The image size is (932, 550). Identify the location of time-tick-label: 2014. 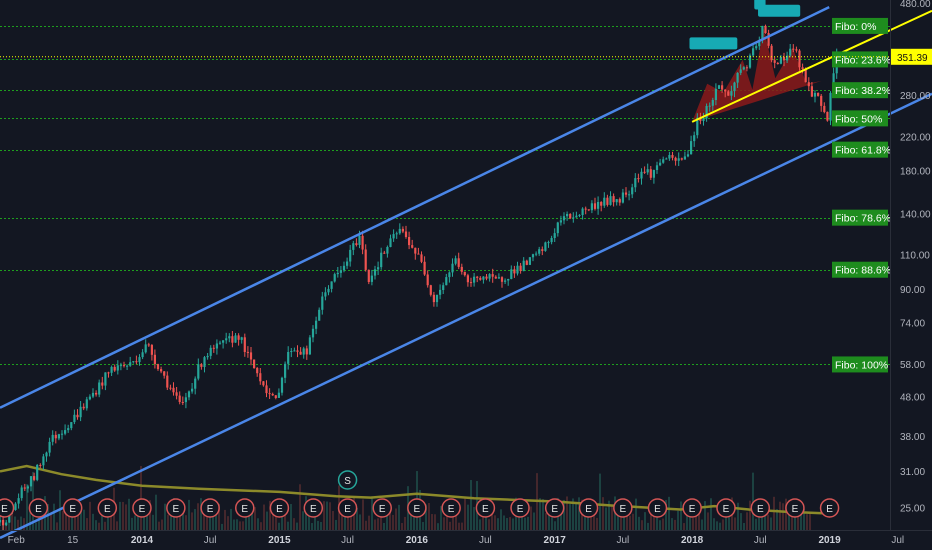
(142, 540).